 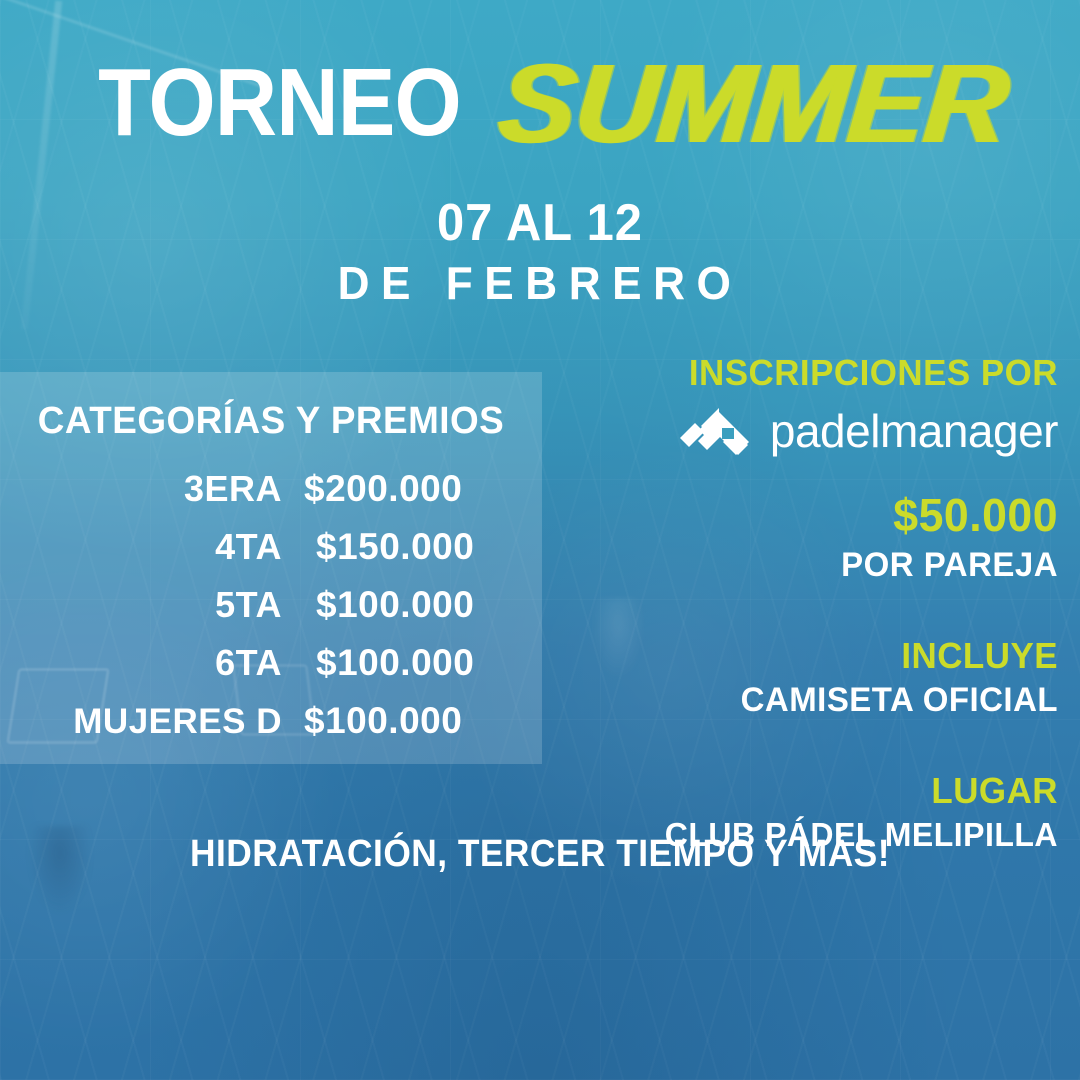 I want to click on categories-title: CATEGORÍAS Y PREMIOS, so click(x=271, y=421).